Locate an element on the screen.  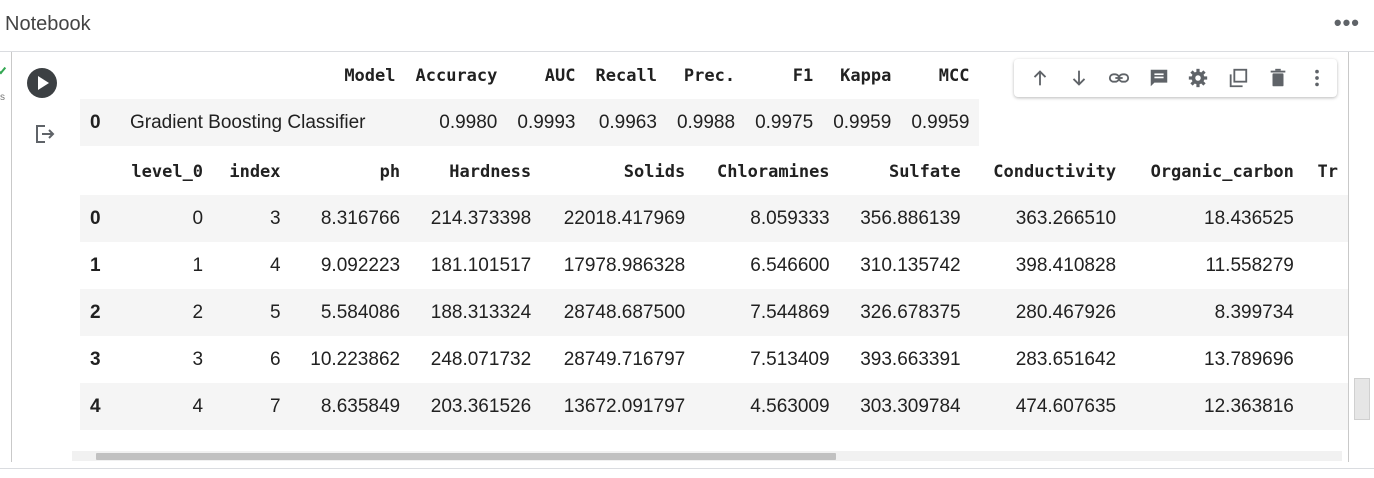
table-cell: 356.886139 is located at coordinates (905, 218).